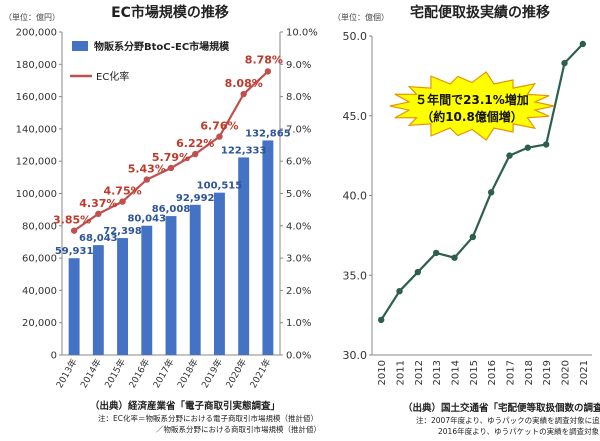  What do you see at coordinates (244, 150) in the screenshot?
I see `bar-value-label: 122,333` at bounding box center [244, 150].